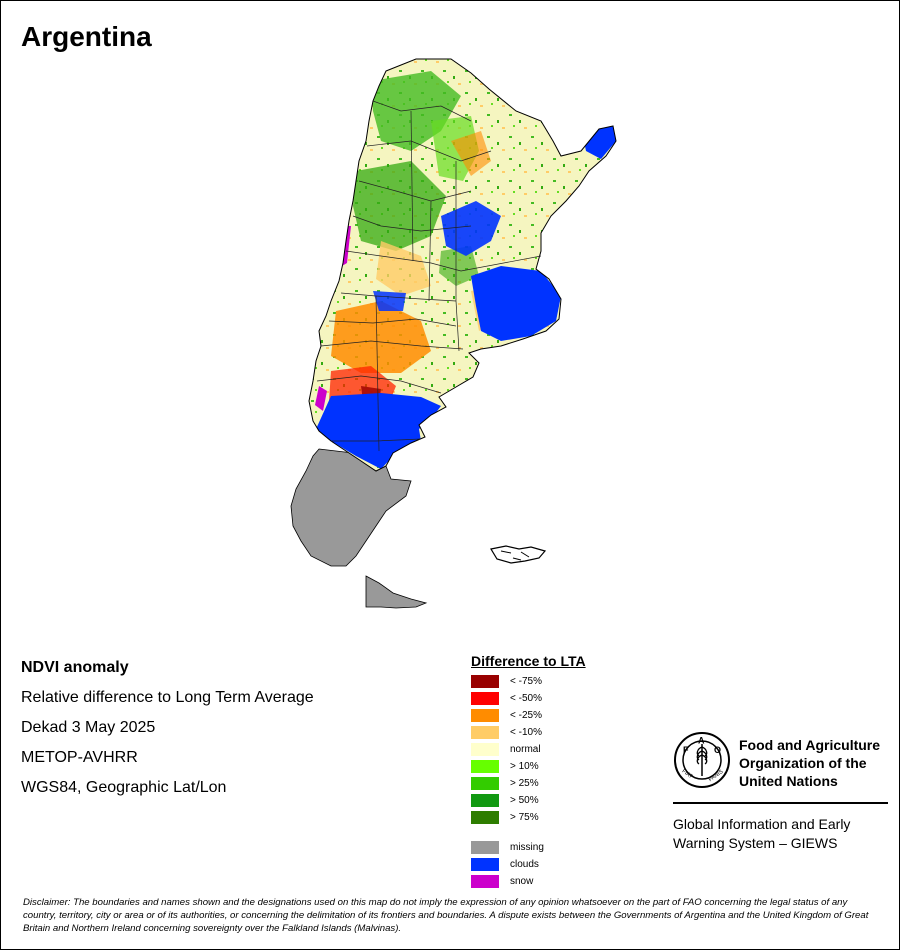 Image resolution: width=900 pixels, height=950 pixels. Describe the element at coordinates (524, 800) in the screenshot. I see `legend-label: > 50%` at that location.